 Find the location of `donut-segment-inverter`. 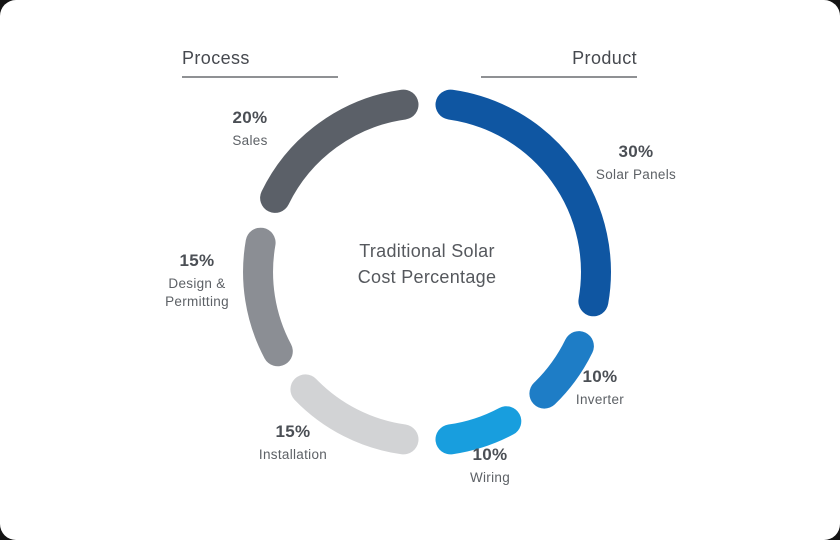

donut-segment-inverter is located at coordinates (561, 370).